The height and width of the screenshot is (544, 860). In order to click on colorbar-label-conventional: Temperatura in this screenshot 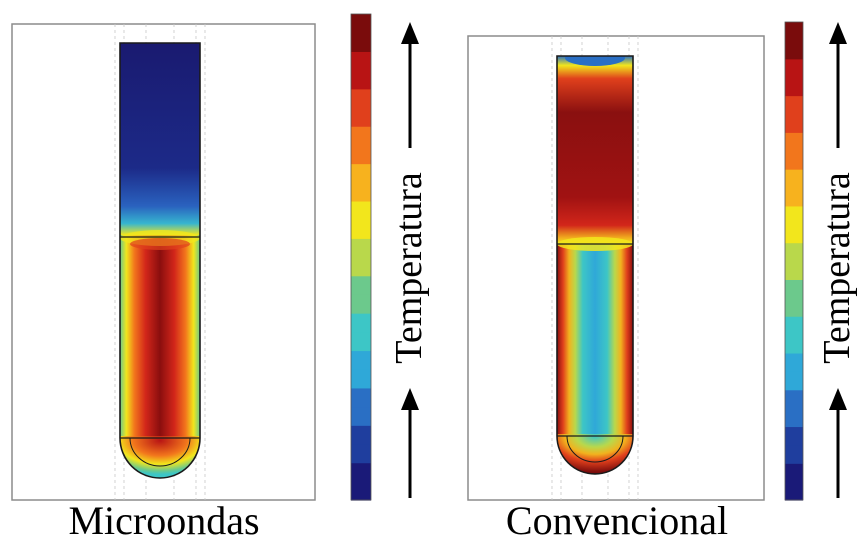, I will do `click(837, 268)`.